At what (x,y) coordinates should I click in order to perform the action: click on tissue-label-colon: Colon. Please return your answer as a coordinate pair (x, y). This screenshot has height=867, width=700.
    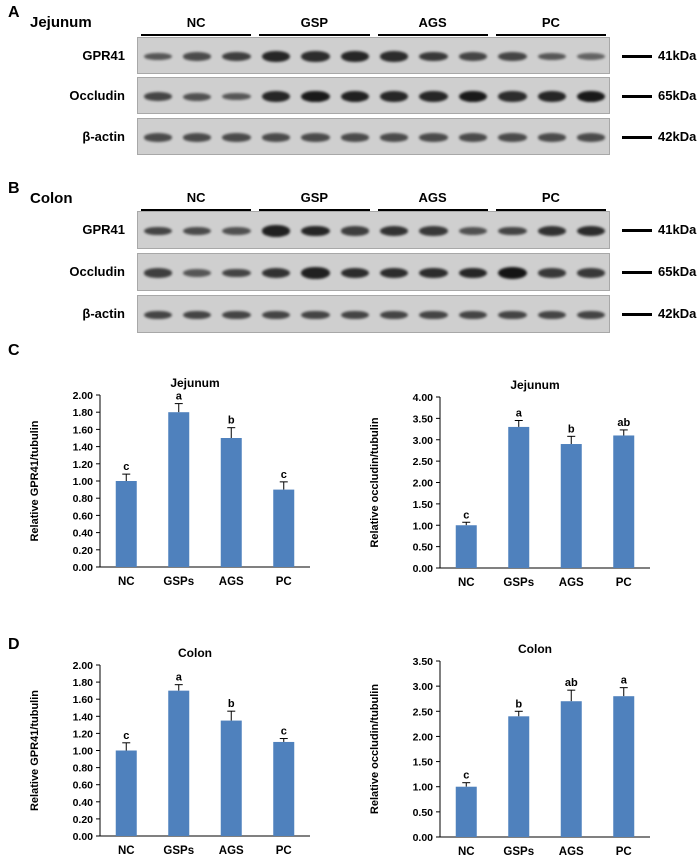
    Looking at the image, I should click on (51, 198).